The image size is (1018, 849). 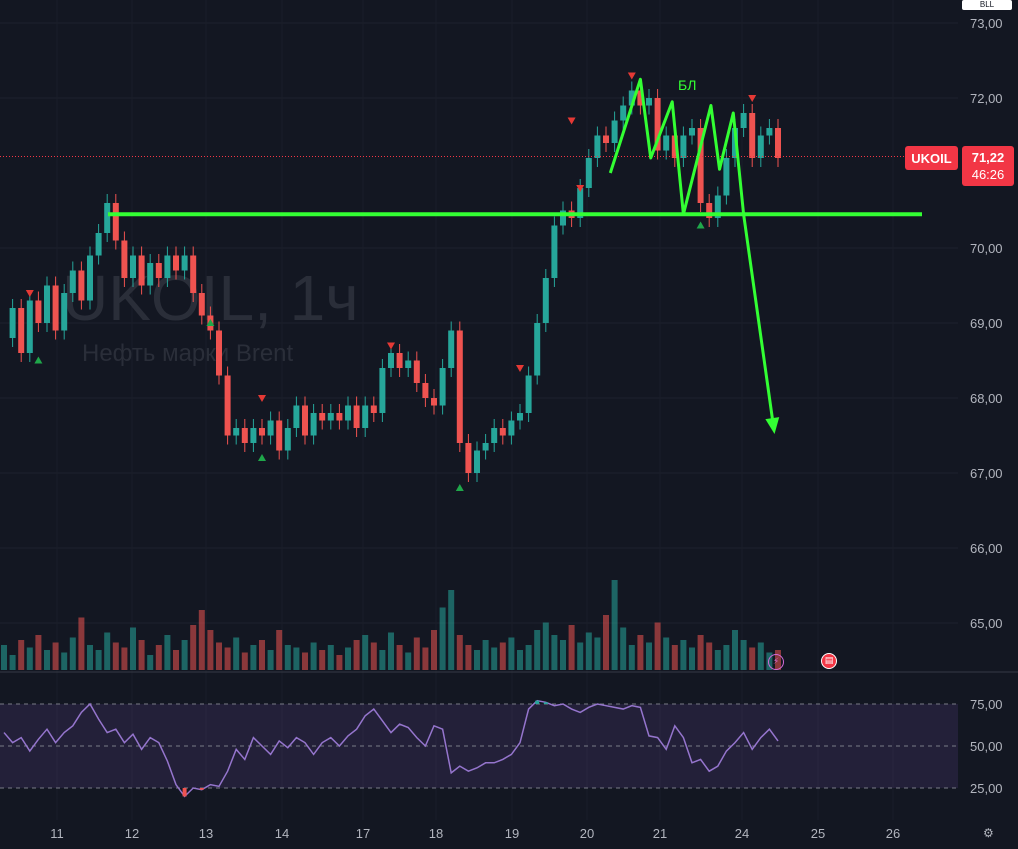 What do you see at coordinates (931, 158) in the screenshot?
I see `symbol-badge: UKOIL` at bounding box center [931, 158].